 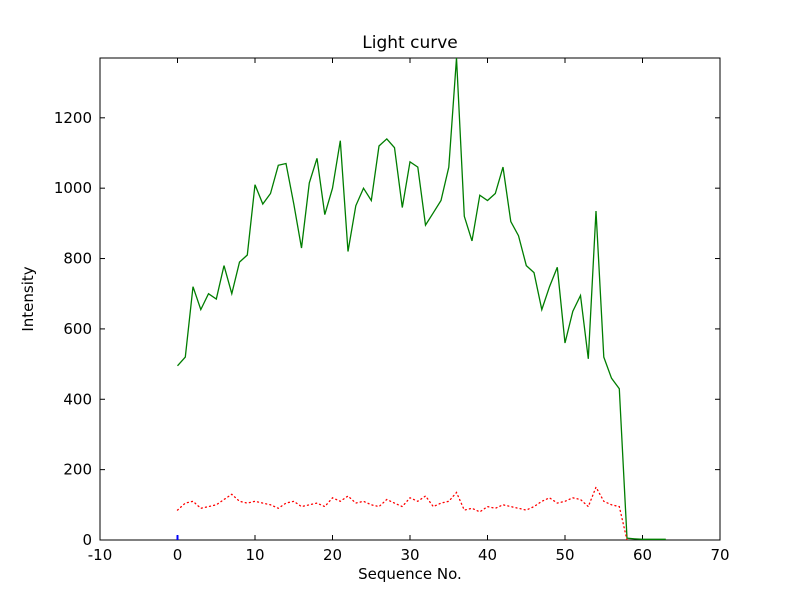 I want to click on y-tick-label: 1200, so click(x=73, y=118).